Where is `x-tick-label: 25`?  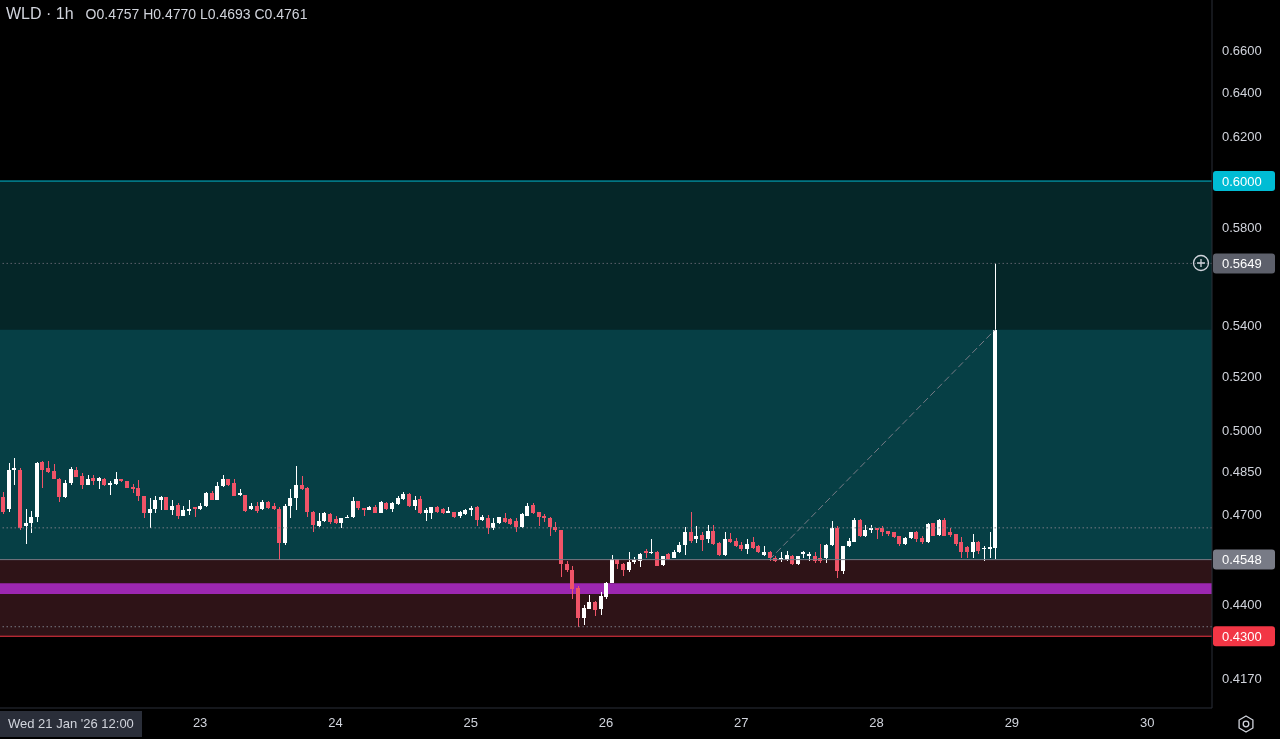 x-tick-label: 25 is located at coordinates (470, 723).